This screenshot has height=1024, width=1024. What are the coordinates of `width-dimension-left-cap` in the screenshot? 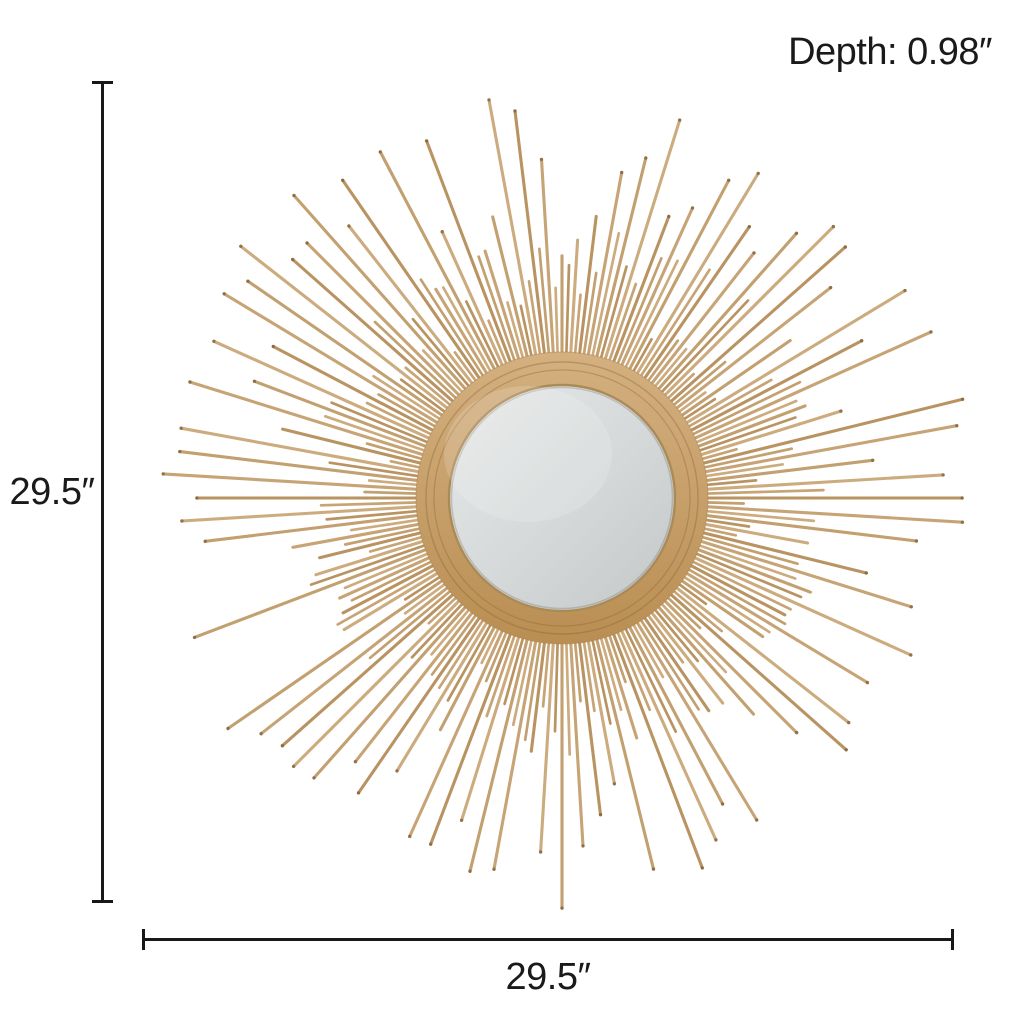 It's located at (143, 939).